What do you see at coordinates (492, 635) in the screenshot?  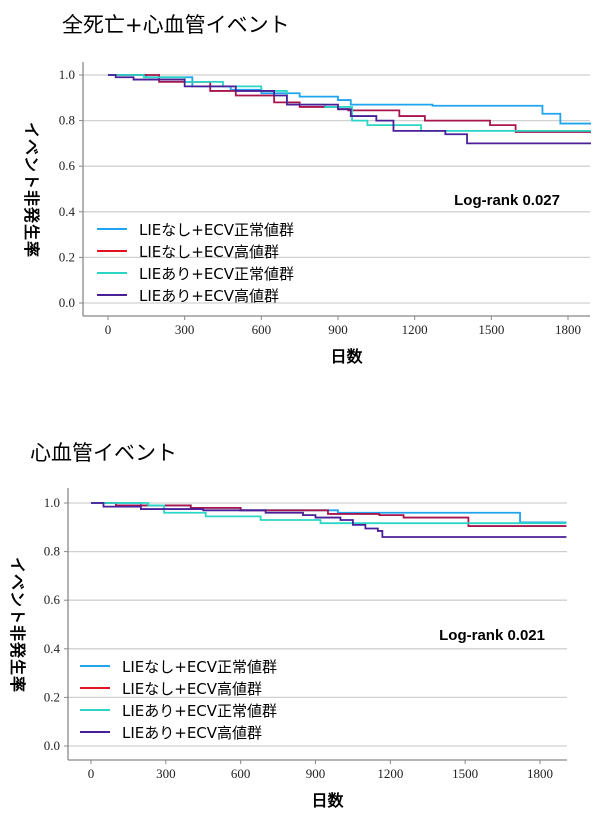 I see `log-rank-annotation: Log-rank 0.021` at bounding box center [492, 635].